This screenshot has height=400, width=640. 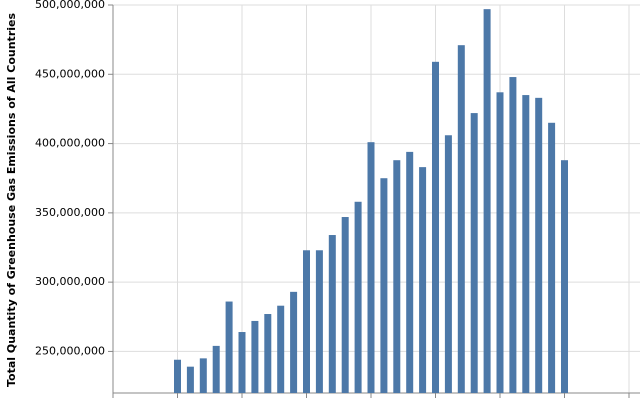 I want to click on y-tick-label: 300,000,000, so click(x=70, y=281).